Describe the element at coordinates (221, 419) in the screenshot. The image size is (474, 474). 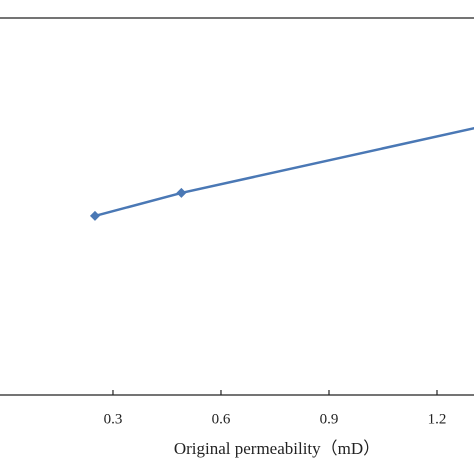
I see `x-tick-label: 0.6` at that location.